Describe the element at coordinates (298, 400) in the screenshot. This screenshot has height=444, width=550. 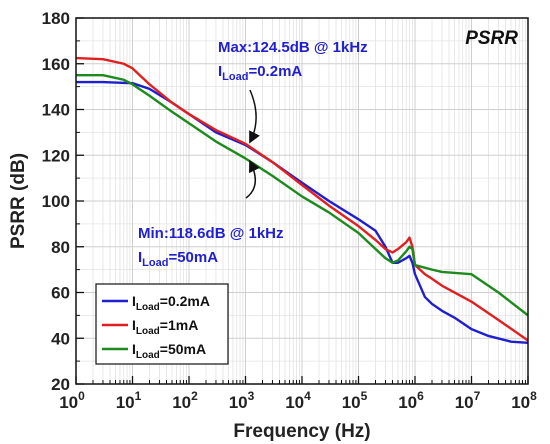
I see `x-tick-label: 10⁴` at that location.